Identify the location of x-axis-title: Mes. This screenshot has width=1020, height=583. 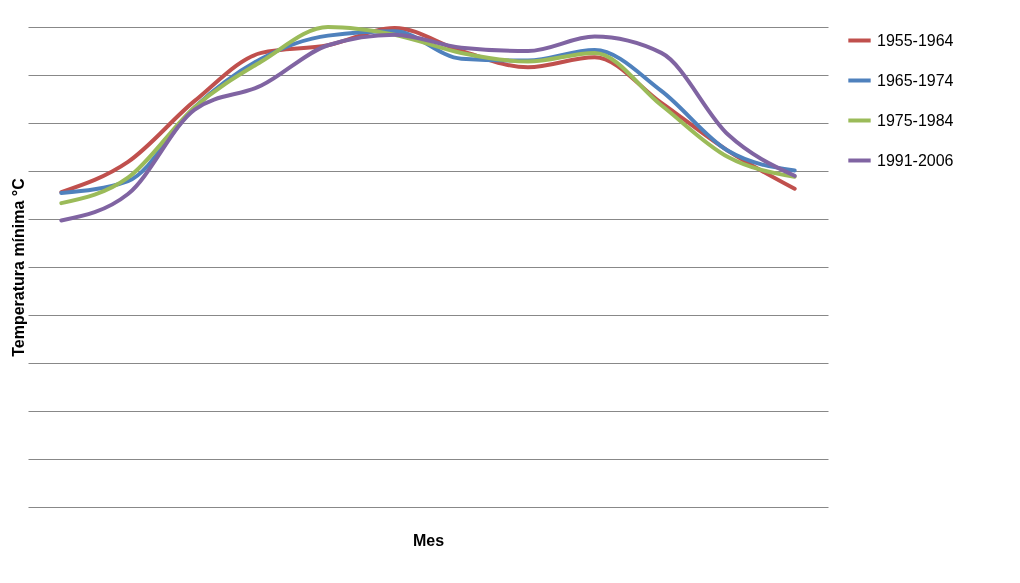
(428, 540).